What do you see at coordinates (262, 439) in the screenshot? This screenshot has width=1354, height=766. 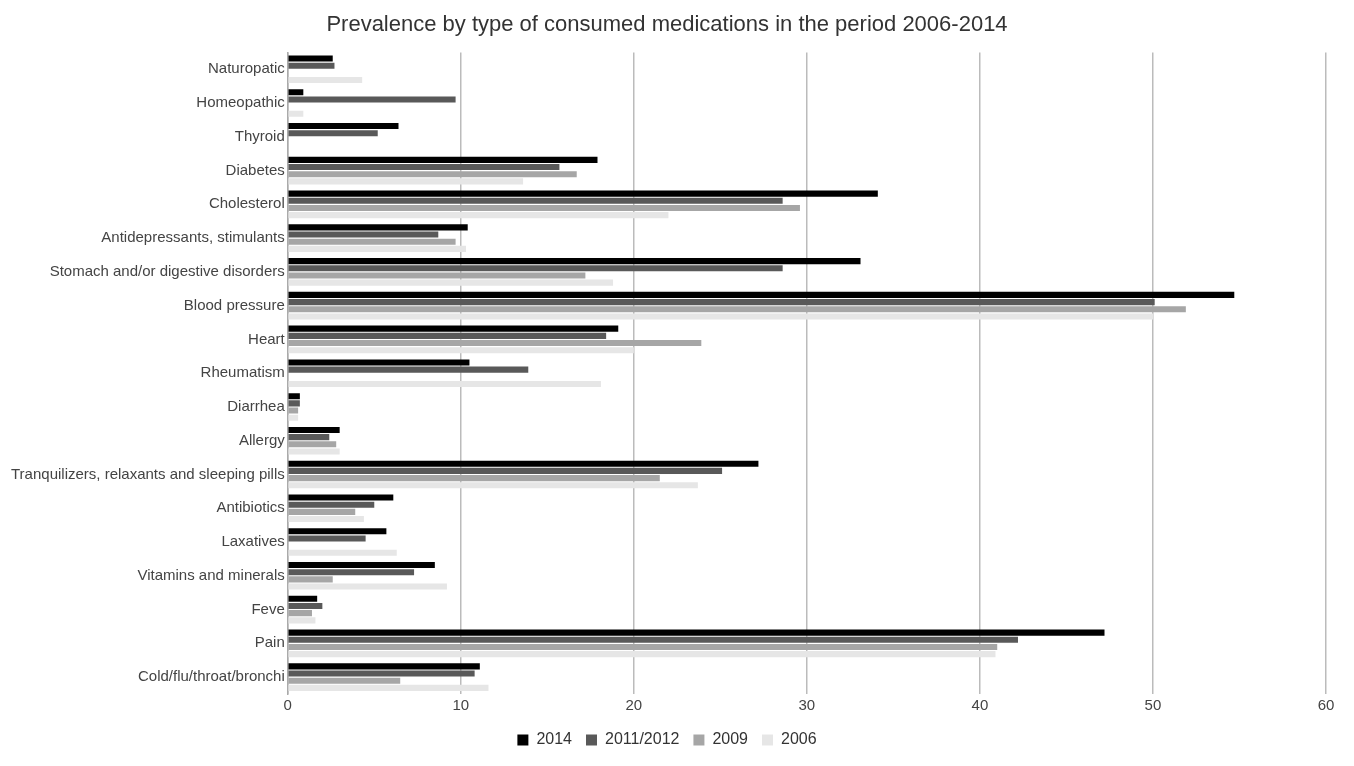 I see `y-tick-label: Allergy` at bounding box center [262, 439].